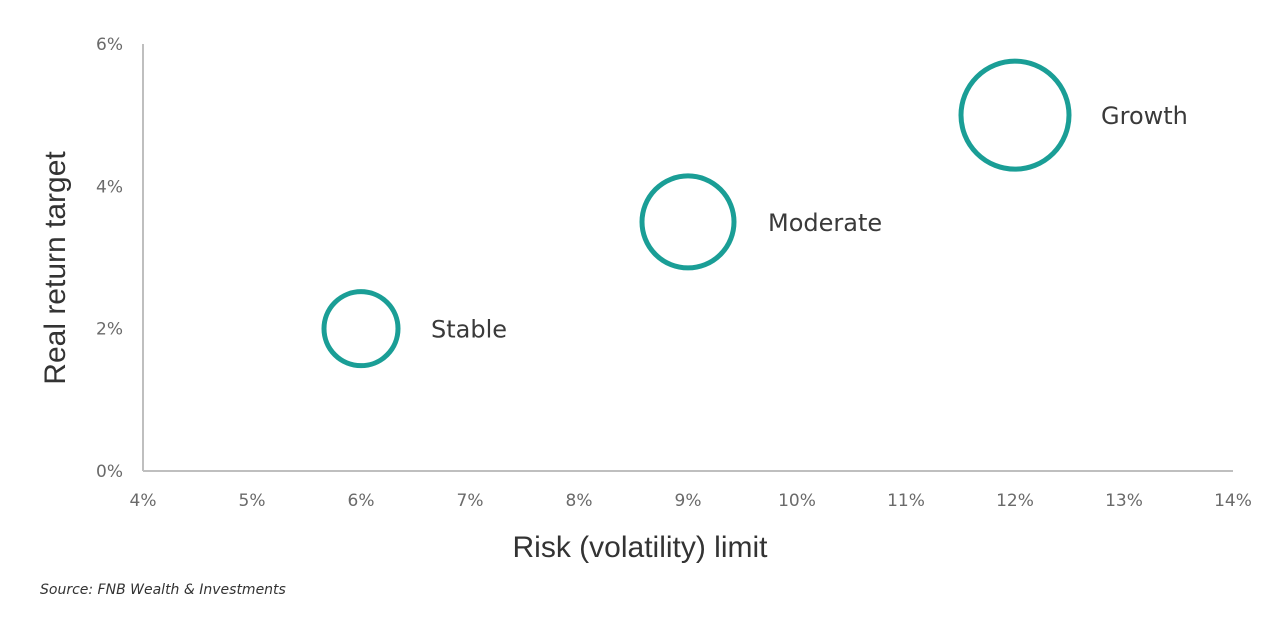  Describe the element at coordinates (641, 547) in the screenshot. I see `x-axis-title: Risk (volatility) limit` at that location.